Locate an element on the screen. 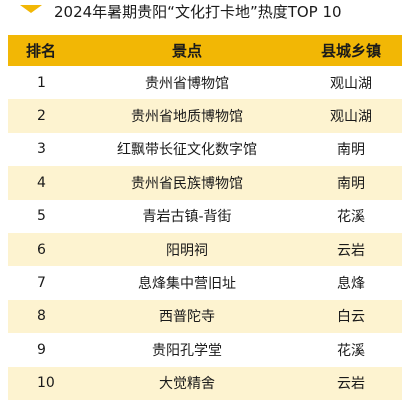 This screenshot has width=410, height=409. table-row: 9 贵阳孔学堂 花溪 is located at coordinates (205, 349).